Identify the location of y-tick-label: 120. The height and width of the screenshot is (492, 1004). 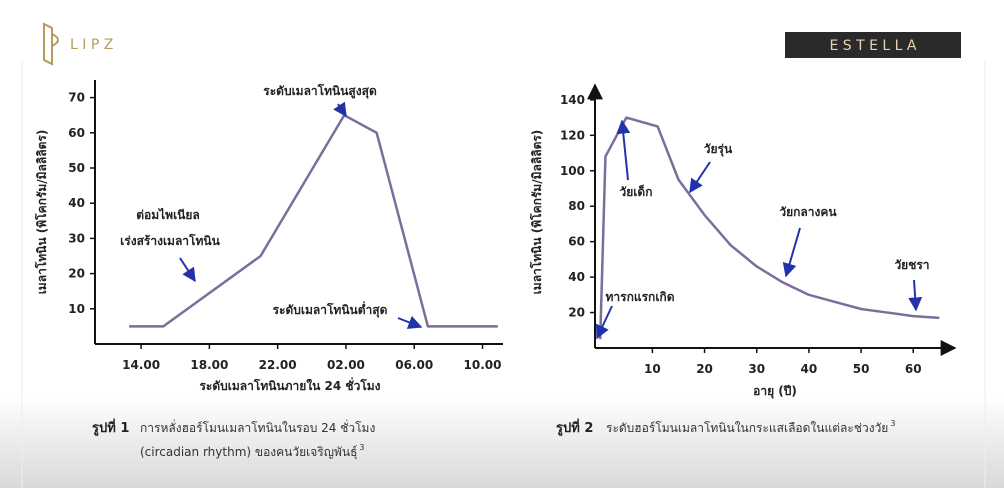
(572, 135).